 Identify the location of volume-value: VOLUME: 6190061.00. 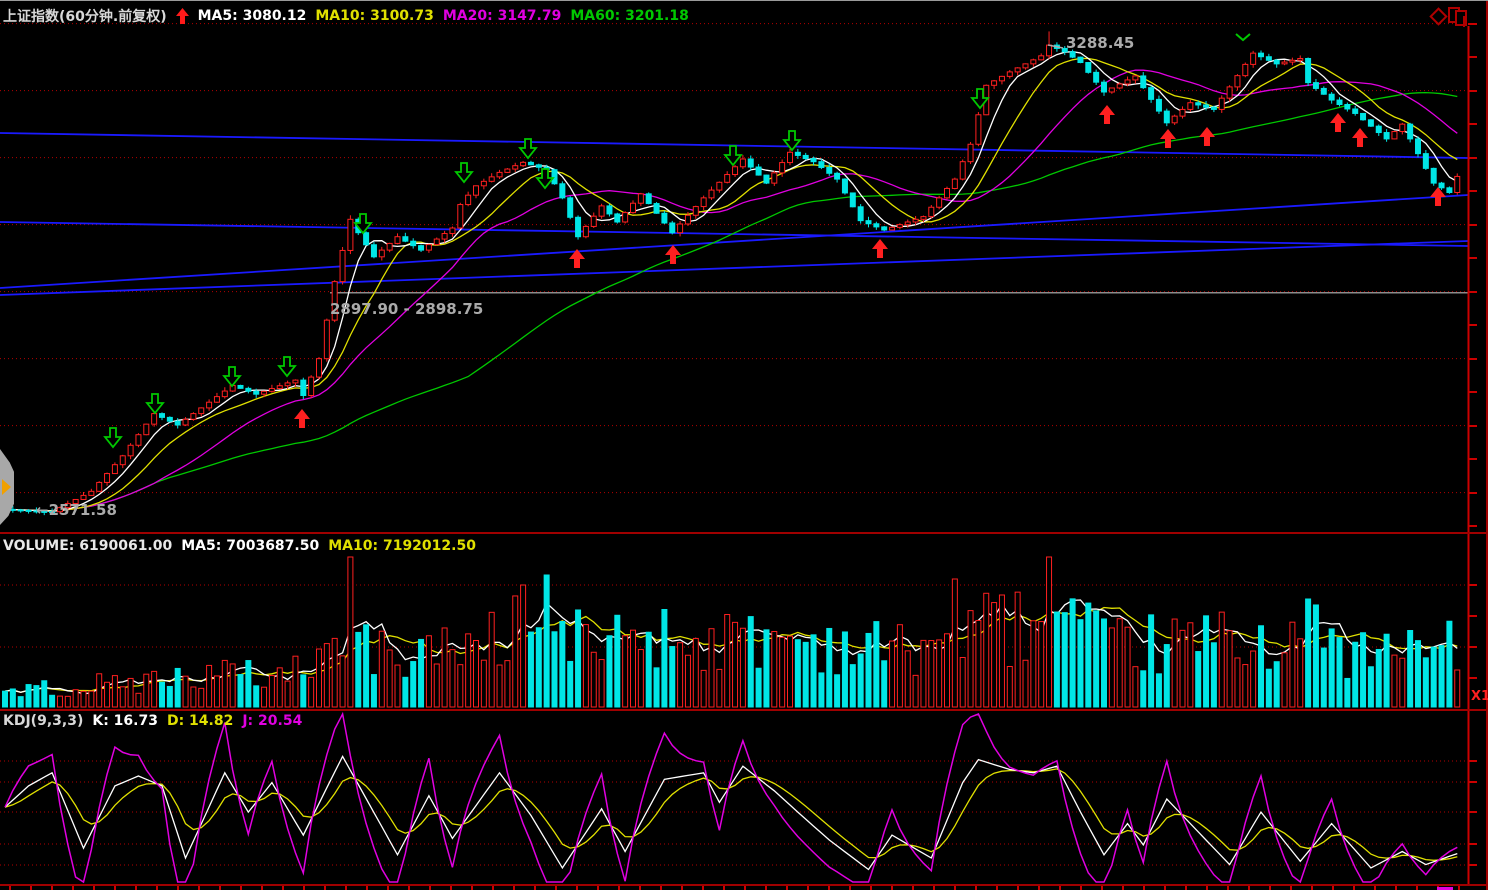
(88, 546).